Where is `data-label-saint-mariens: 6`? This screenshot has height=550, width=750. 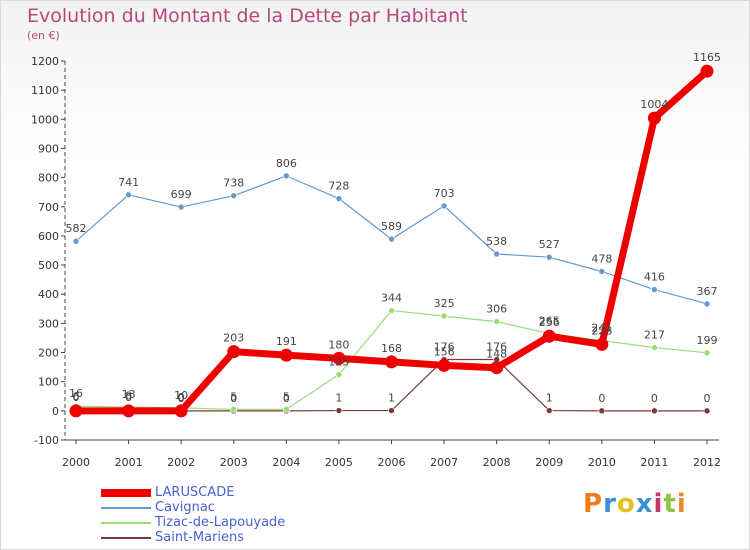 data-label-saint-mariens: 6 is located at coordinates (76, 396).